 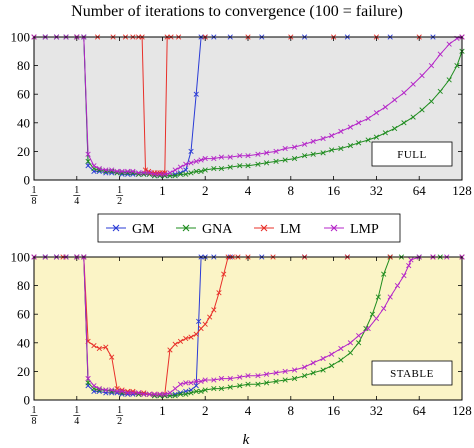 What do you see at coordinates (412, 154) in the screenshot?
I see `panel-label-box` at bounding box center [412, 154].